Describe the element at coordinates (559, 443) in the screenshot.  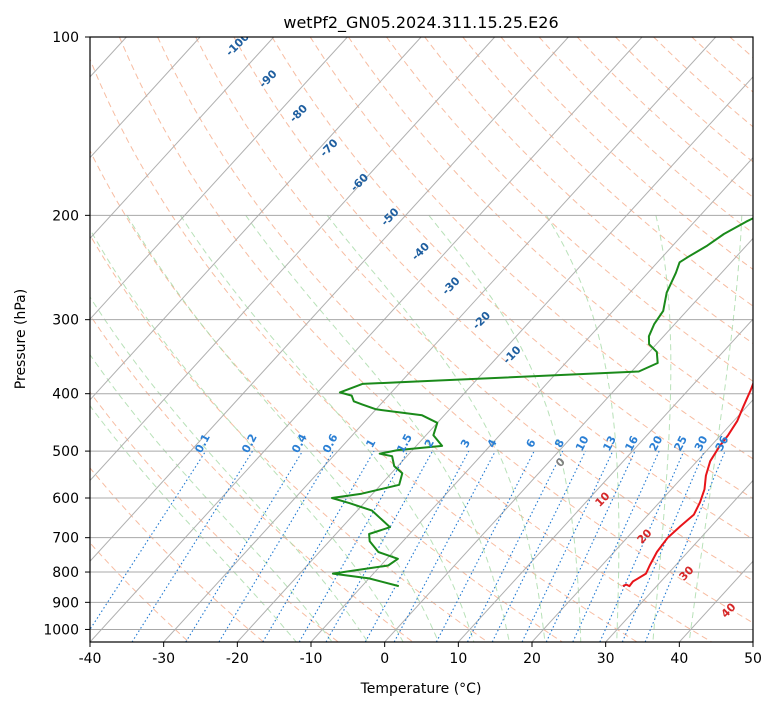
I see `mixing-ratio-label: 8` at that location.